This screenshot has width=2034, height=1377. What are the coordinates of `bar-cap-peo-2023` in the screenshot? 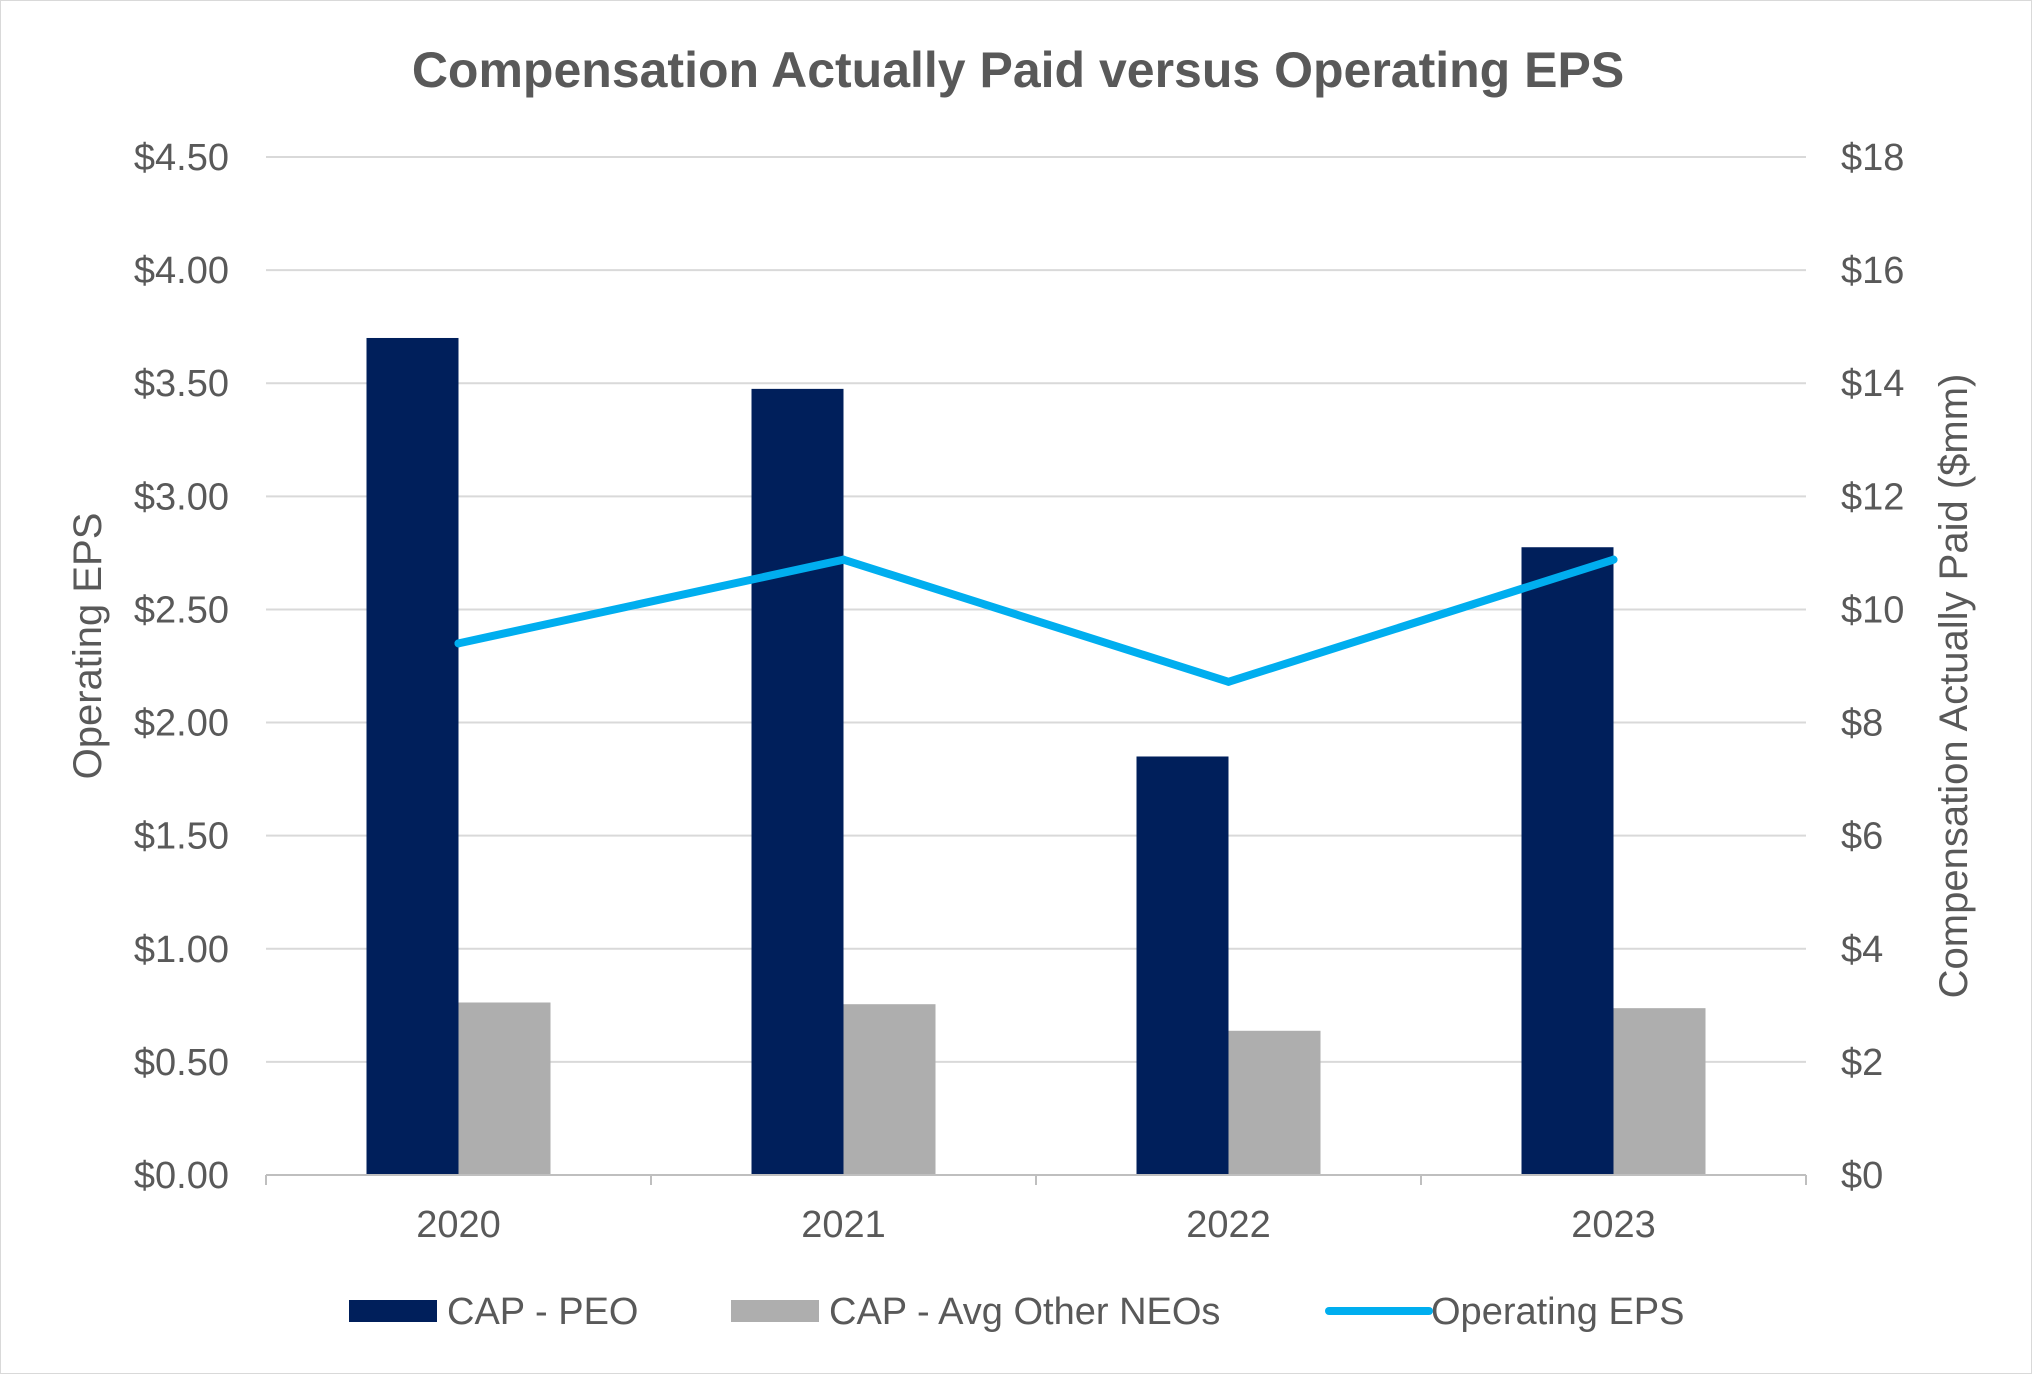 It's located at (1567, 861).